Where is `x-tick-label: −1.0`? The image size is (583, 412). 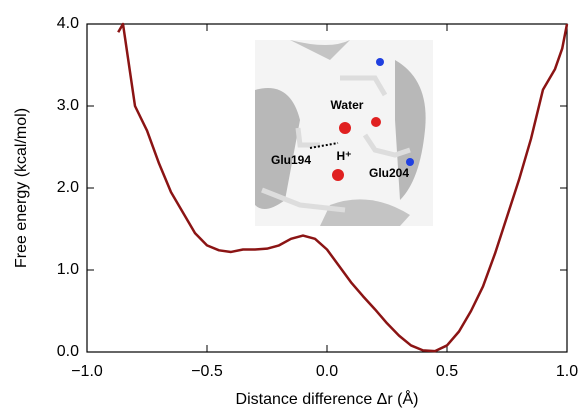 x-tick-label: −1.0 is located at coordinates (87, 371).